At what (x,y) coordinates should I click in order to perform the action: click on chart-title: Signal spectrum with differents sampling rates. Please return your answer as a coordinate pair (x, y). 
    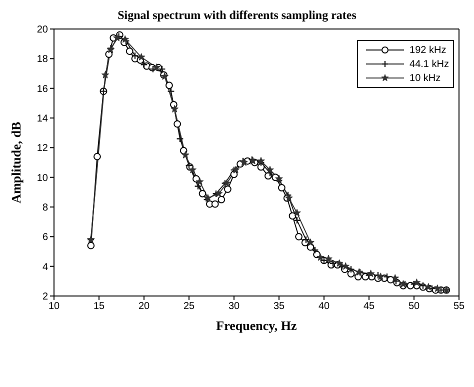
    Looking at the image, I should click on (237, 15).